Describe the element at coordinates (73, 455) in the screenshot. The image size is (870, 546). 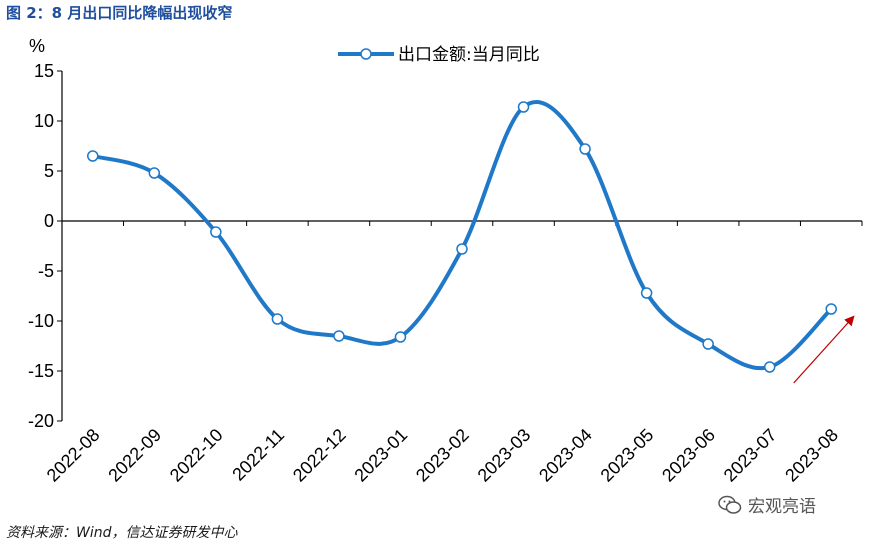
I see `x-tick-label: 2022-08` at that location.